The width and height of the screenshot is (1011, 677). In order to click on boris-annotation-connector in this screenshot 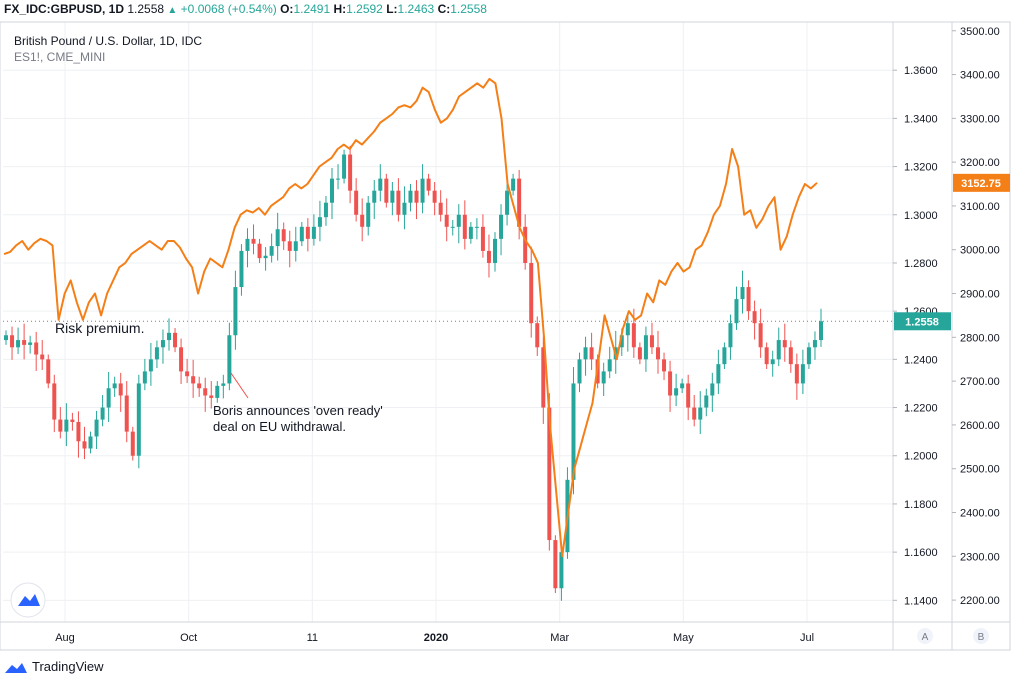, I will do `click(239, 385)`.